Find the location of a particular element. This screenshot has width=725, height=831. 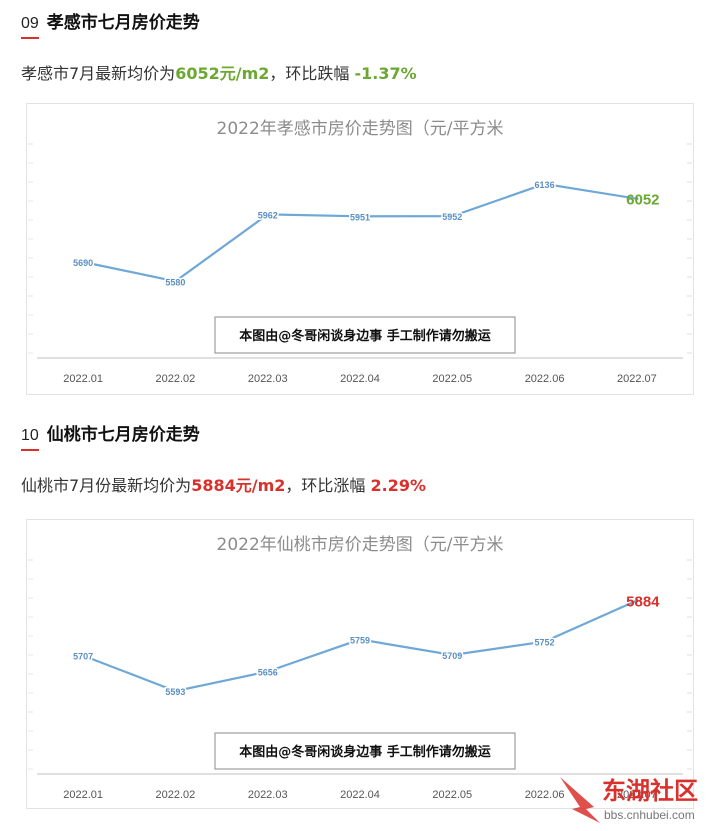

watermark-brand: 东湖社区 is located at coordinates (650, 791).